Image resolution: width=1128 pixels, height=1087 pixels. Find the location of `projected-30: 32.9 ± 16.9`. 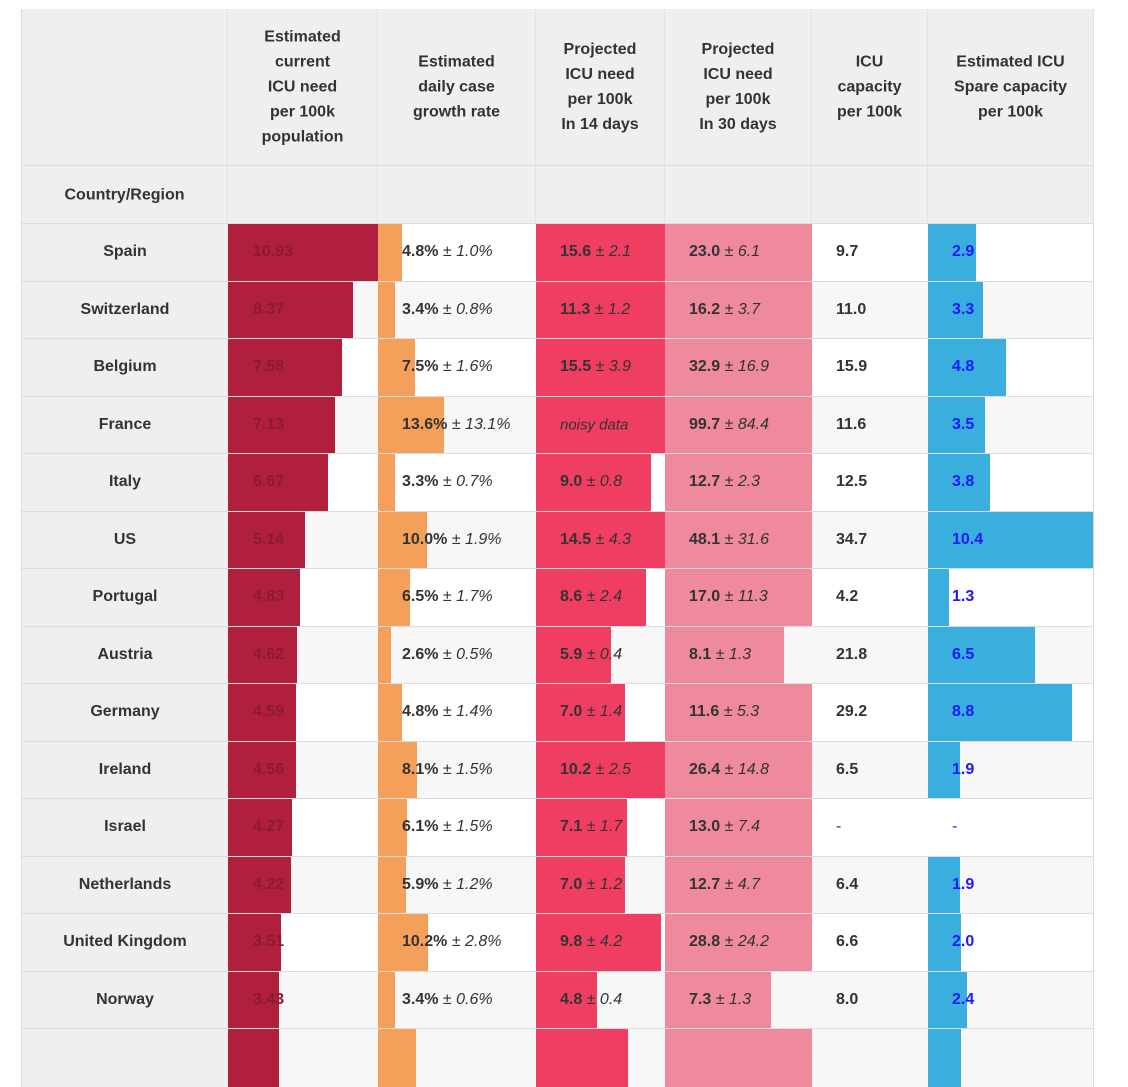

projected-30: 32.9 ± 16.9 is located at coordinates (729, 367).